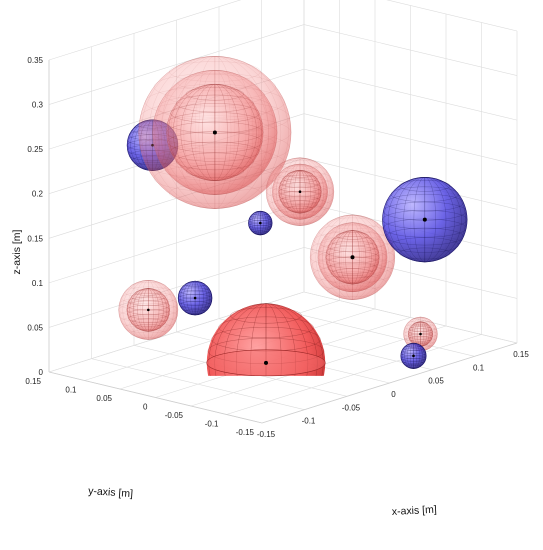  I want to click on y-tick-label: 0.15, so click(33, 381).